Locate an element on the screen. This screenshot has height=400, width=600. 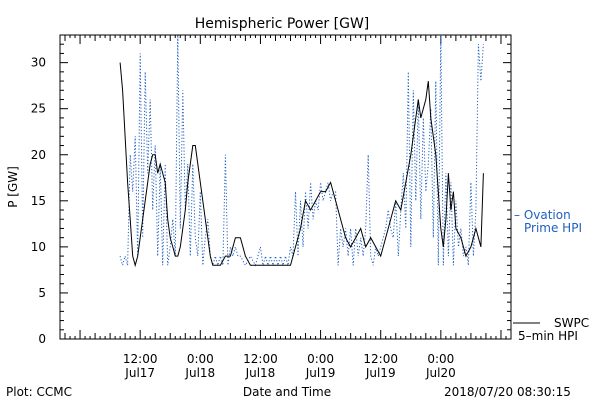
x-tick-label-date: Jul17 is located at coordinates (139, 373).